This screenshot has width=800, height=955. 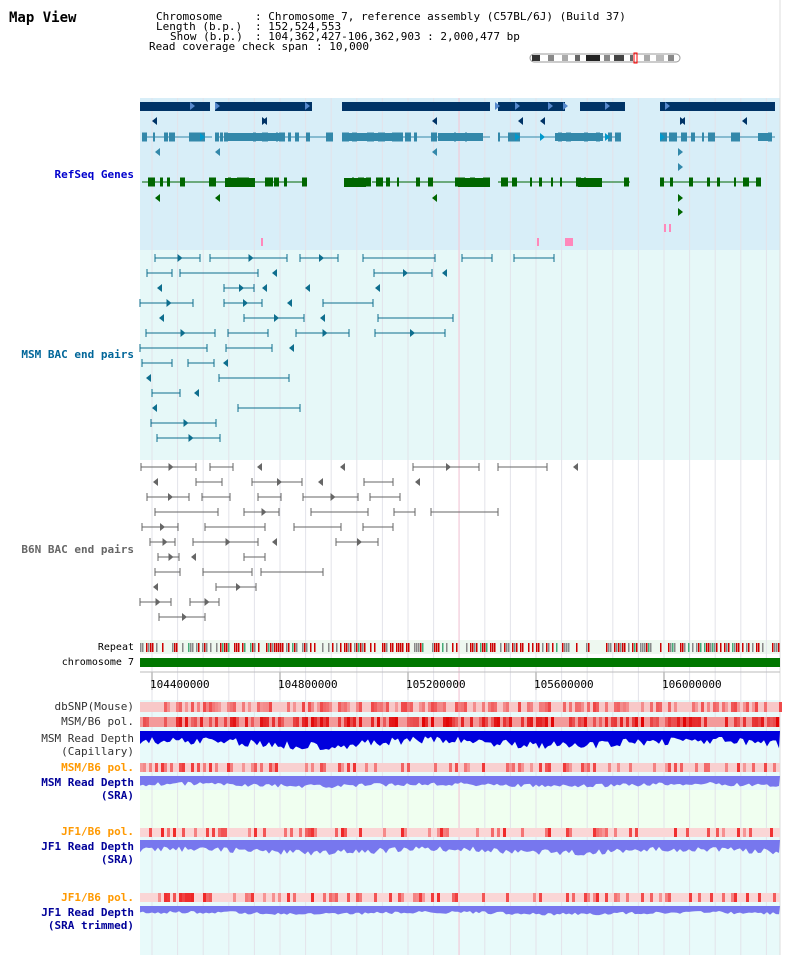 I want to click on msm-b6-pol-label-2: MSM/B6 pol., so click(x=97, y=767).